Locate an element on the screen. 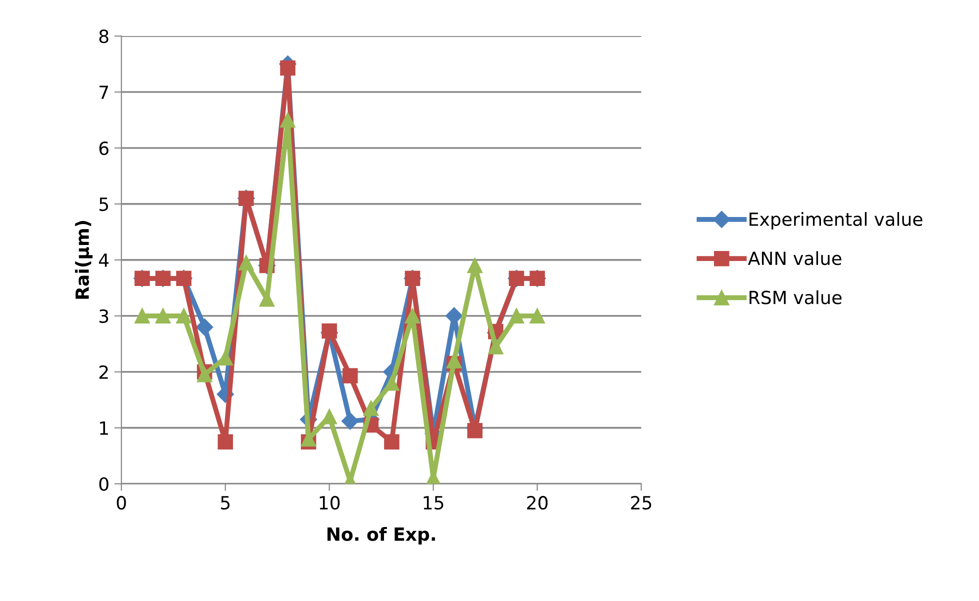 The height and width of the screenshot is (601, 979). x-tick-label: 25 is located at coordinates (641, 503).